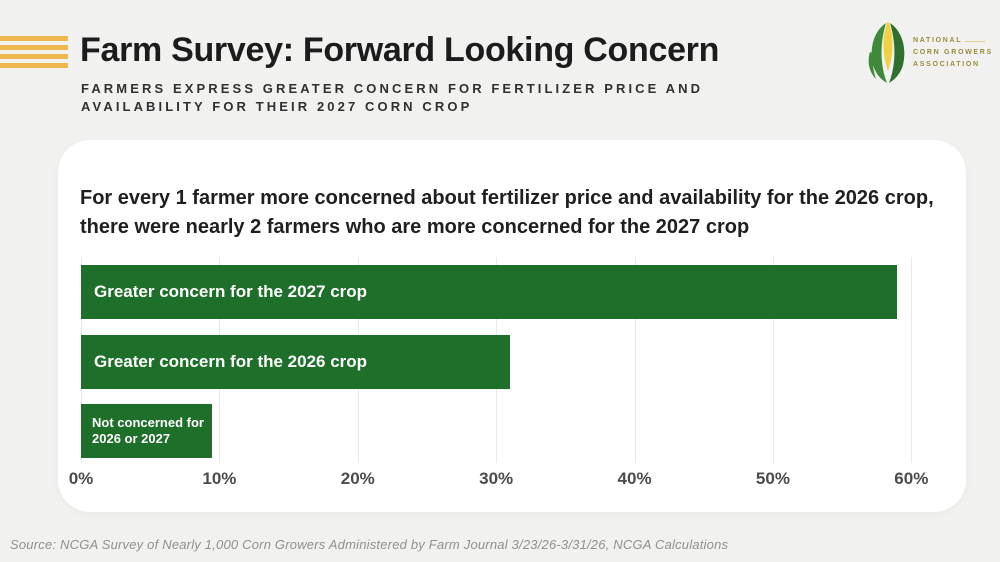 This screenshot has height=562, width=1000. What do you see at coordinates (219, 478) in the screenshot?
I see `x-tick-label: 10%` at bounding box center [219, 478].